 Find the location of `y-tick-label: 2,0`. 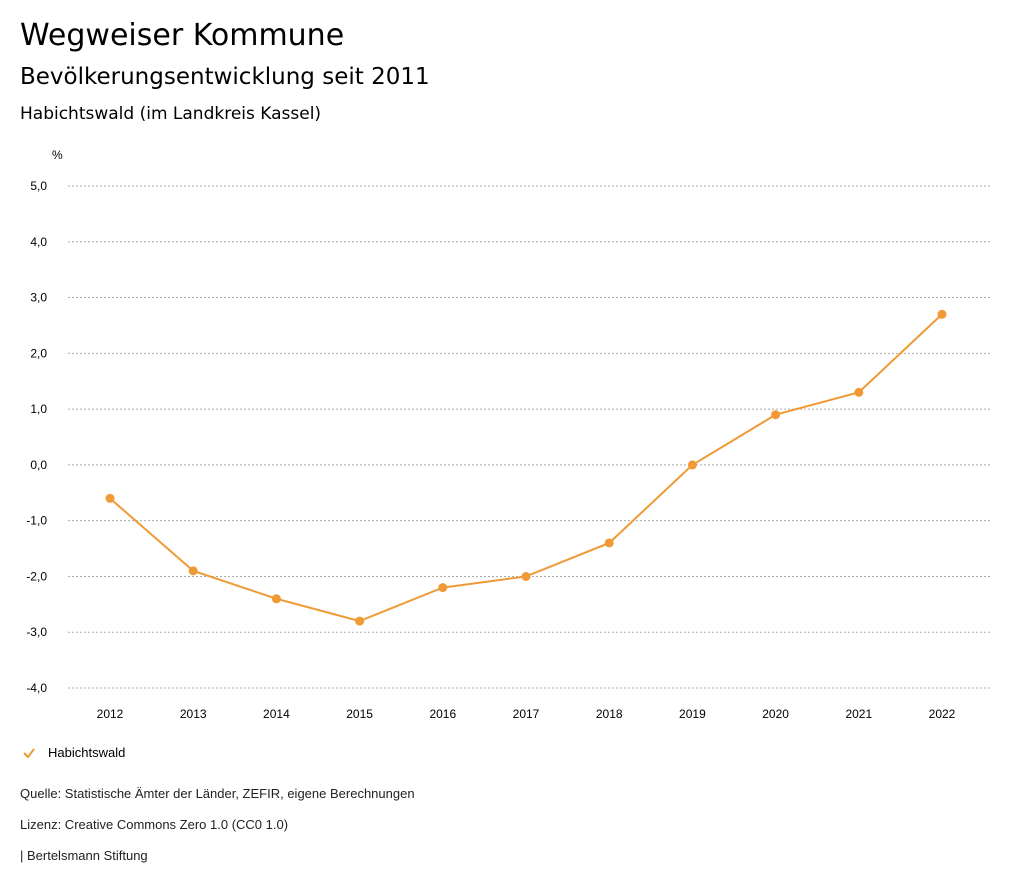

y-tick-label: 2,0 is located at coordinates (38, 353).